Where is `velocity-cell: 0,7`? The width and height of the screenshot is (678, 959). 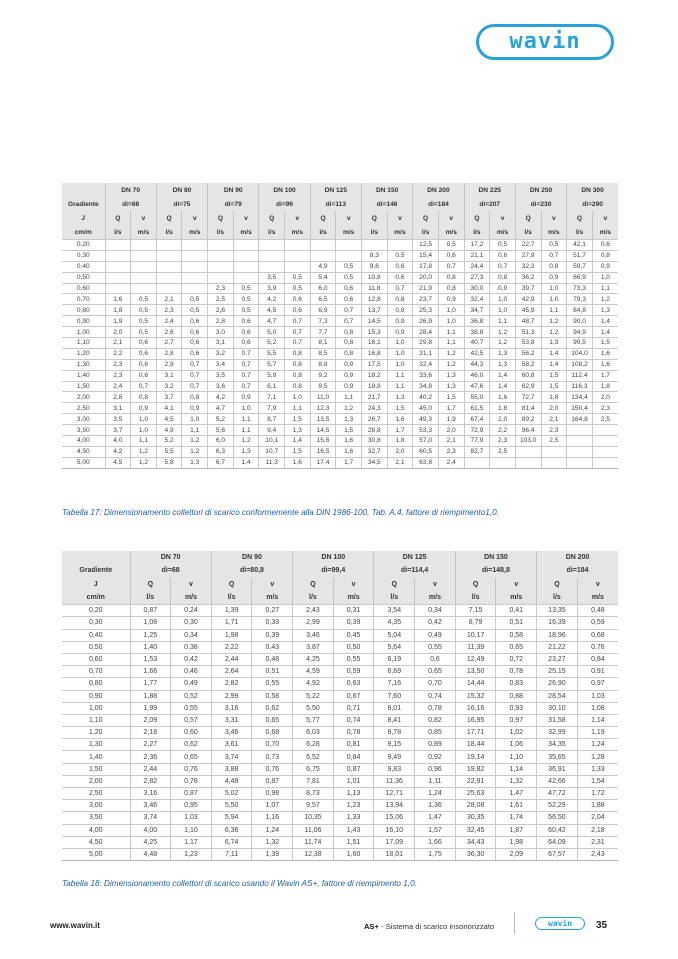 velocity-cell: 0,7 is located at coordinates (245, 364).